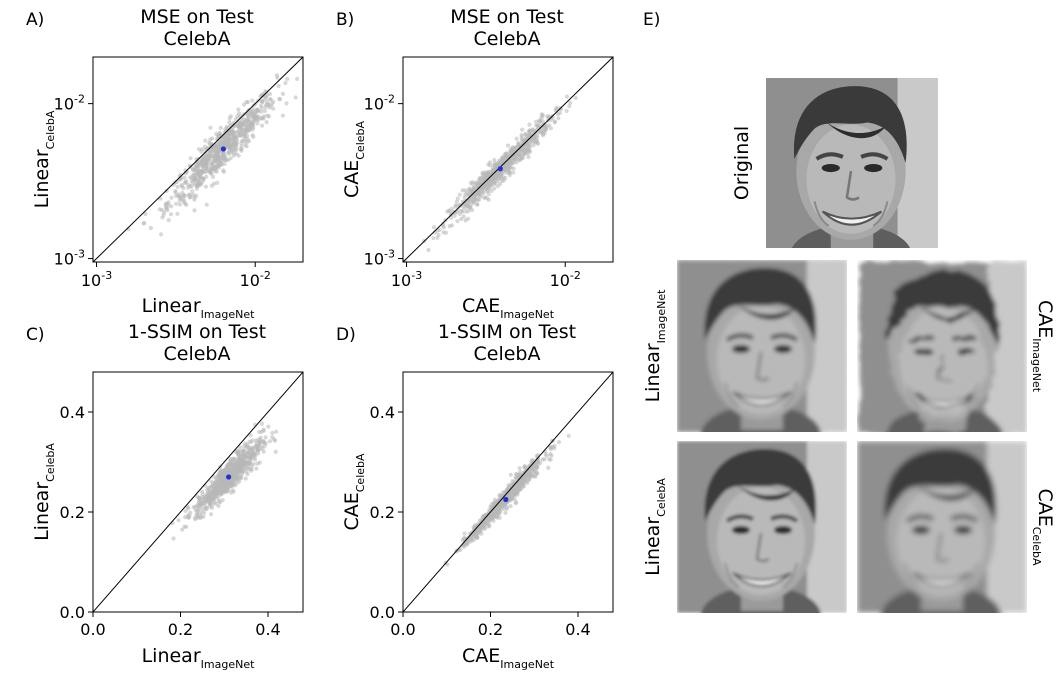 The height and width of the screenshot is (676, 1056). What do you see at coordinates (267, 629) in the screenshot?
I see `x-tick-label: 0.4` at bounding box center [267, 629].